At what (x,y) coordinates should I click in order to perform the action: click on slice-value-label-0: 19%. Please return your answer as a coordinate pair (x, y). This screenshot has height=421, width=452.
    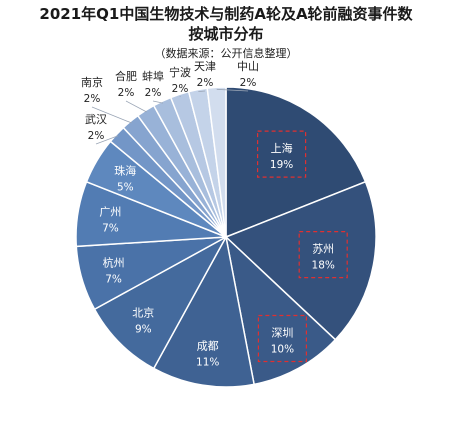
    Looking at the image, I should click on (281, 165).